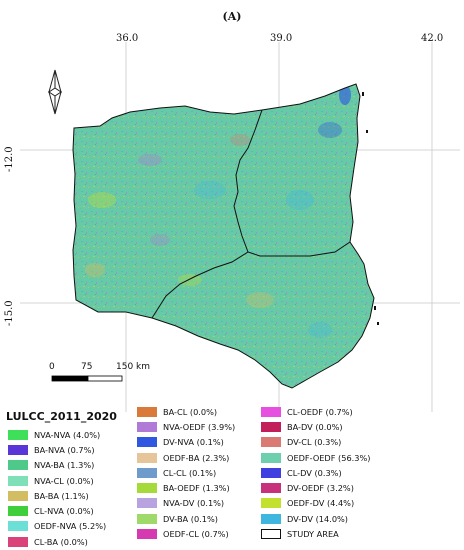 Image resolution: width=464 pixels, height=550 pixels. I want to click on legend-label: STUDY AREA, so click(313, 534).